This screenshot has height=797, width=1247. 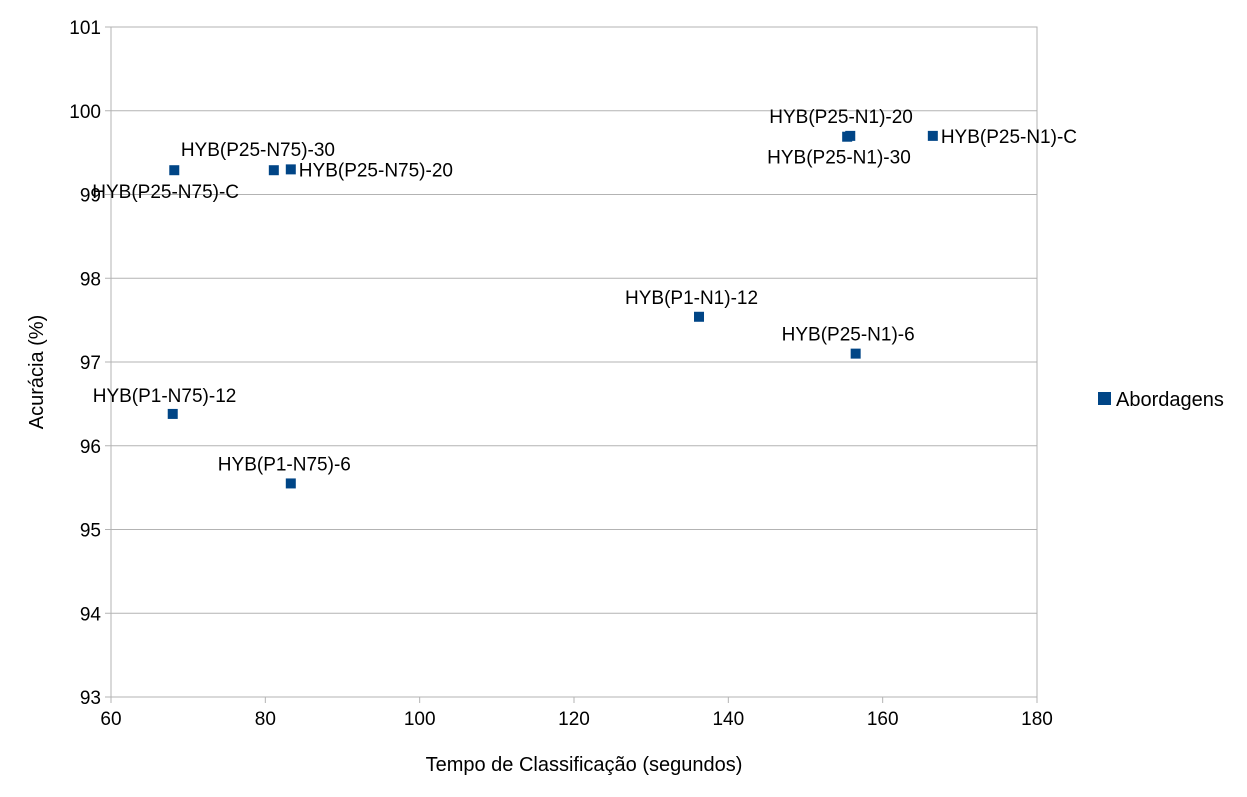 I want to click on data-label-hyb-p1-n75-12: HYB(P1-N75)-12, so click(x=165, y=396).